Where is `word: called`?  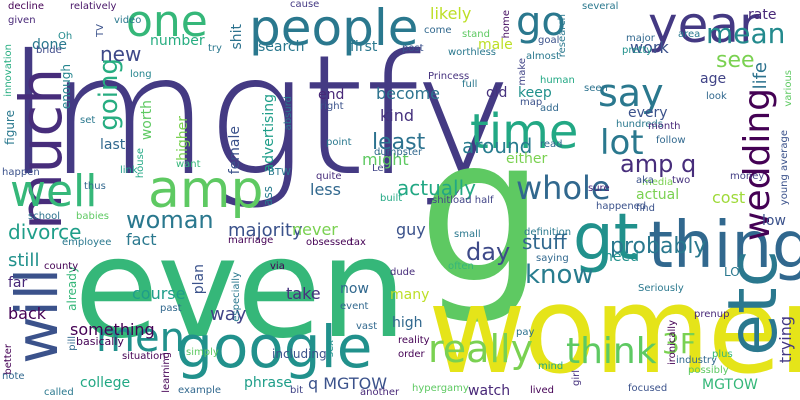
word: called is located at coordinates (59, 392).